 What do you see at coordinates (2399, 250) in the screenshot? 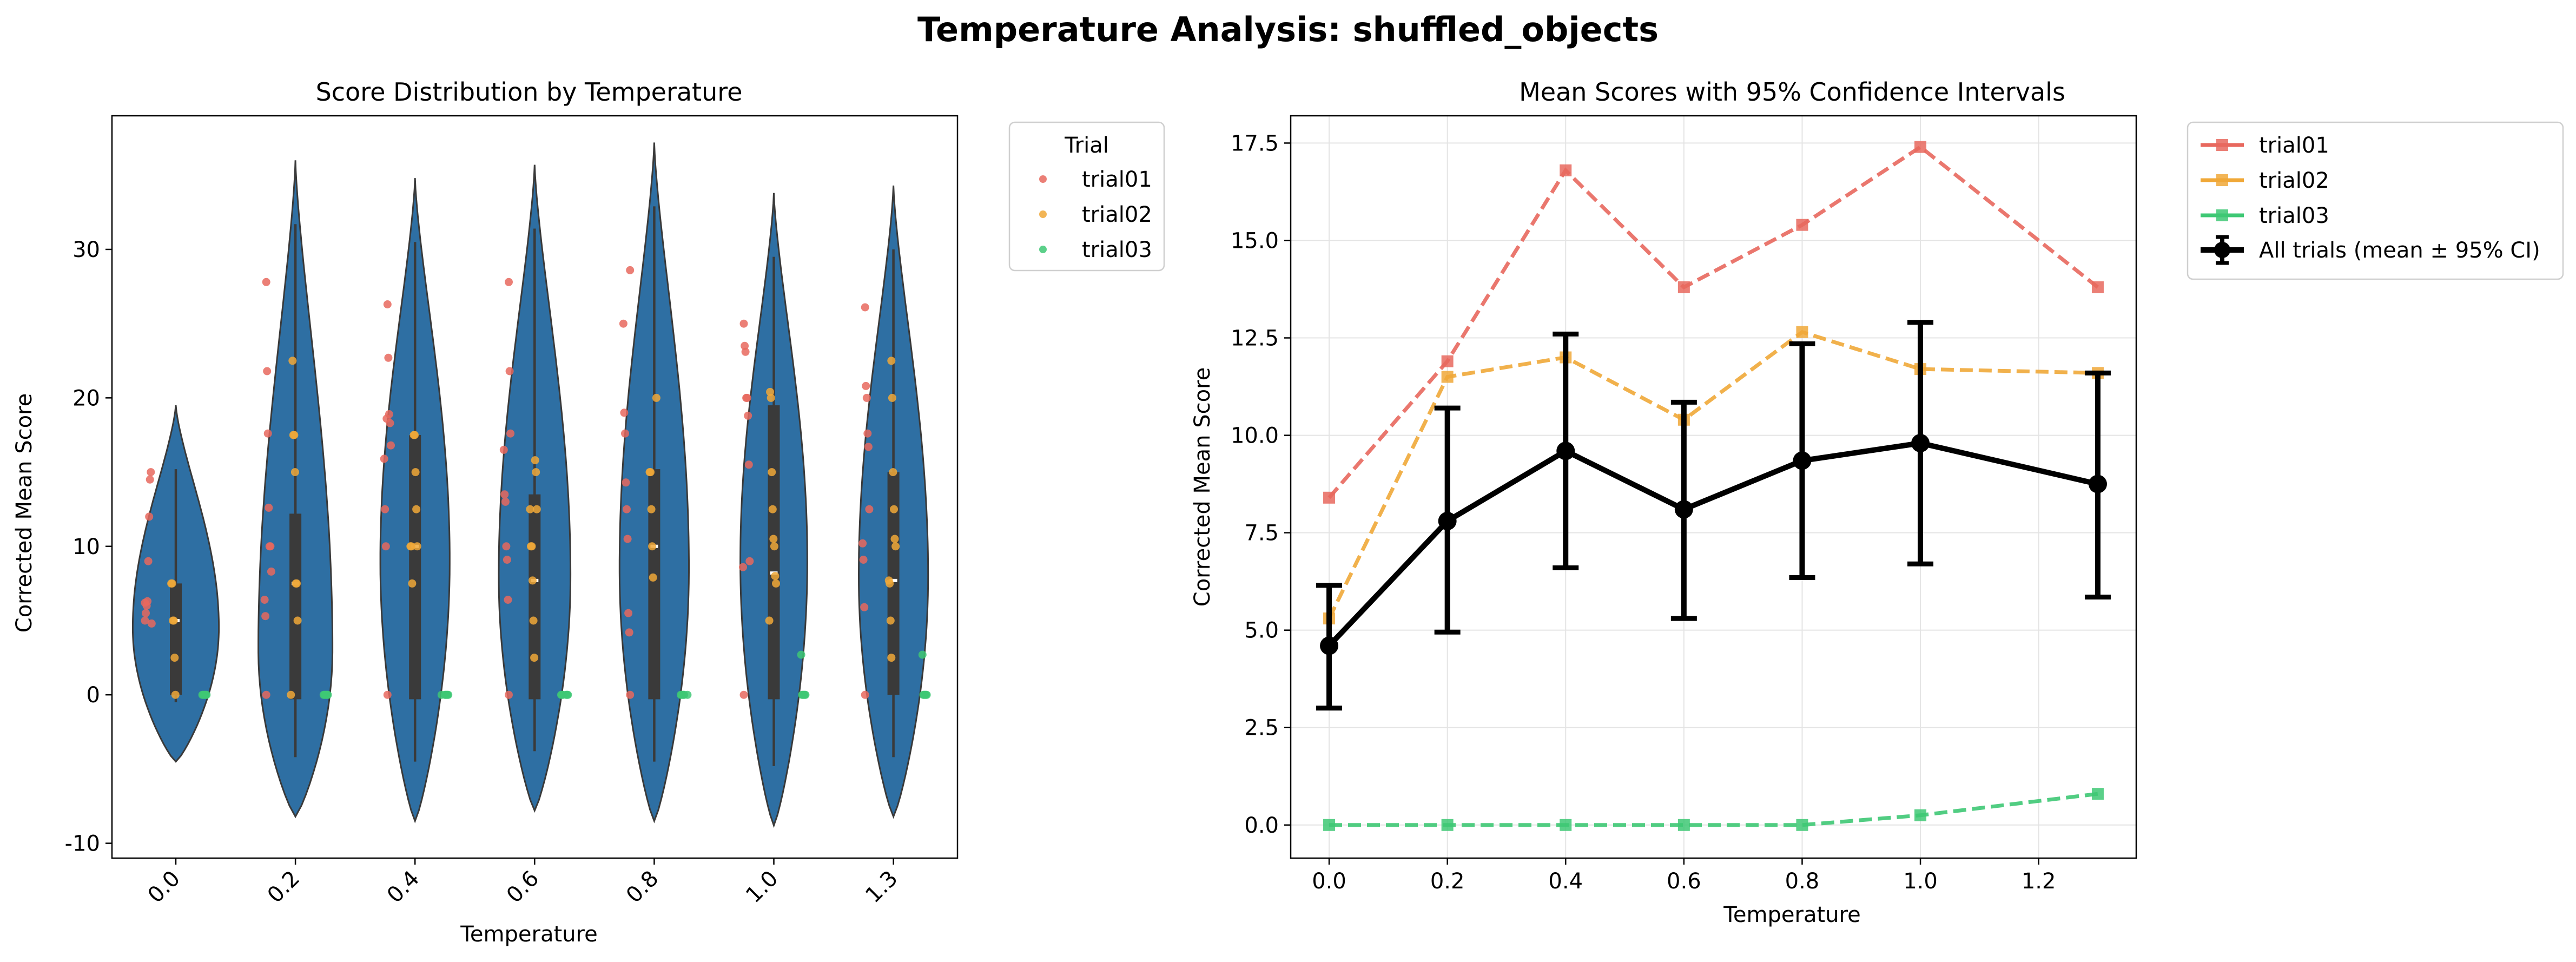
I see `line-legend-label-all: All trials (mean ± 95% CI)` at bounding box center [2399, 250].